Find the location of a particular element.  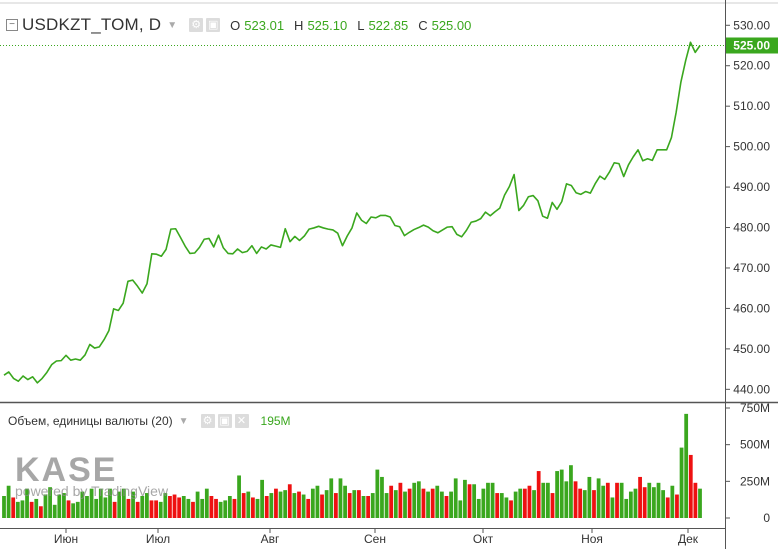

volume-legend: Объем, единицы валюты (20) ▼ ⚙ ▣ ✕ 195M is located at coordinates (149, 421).